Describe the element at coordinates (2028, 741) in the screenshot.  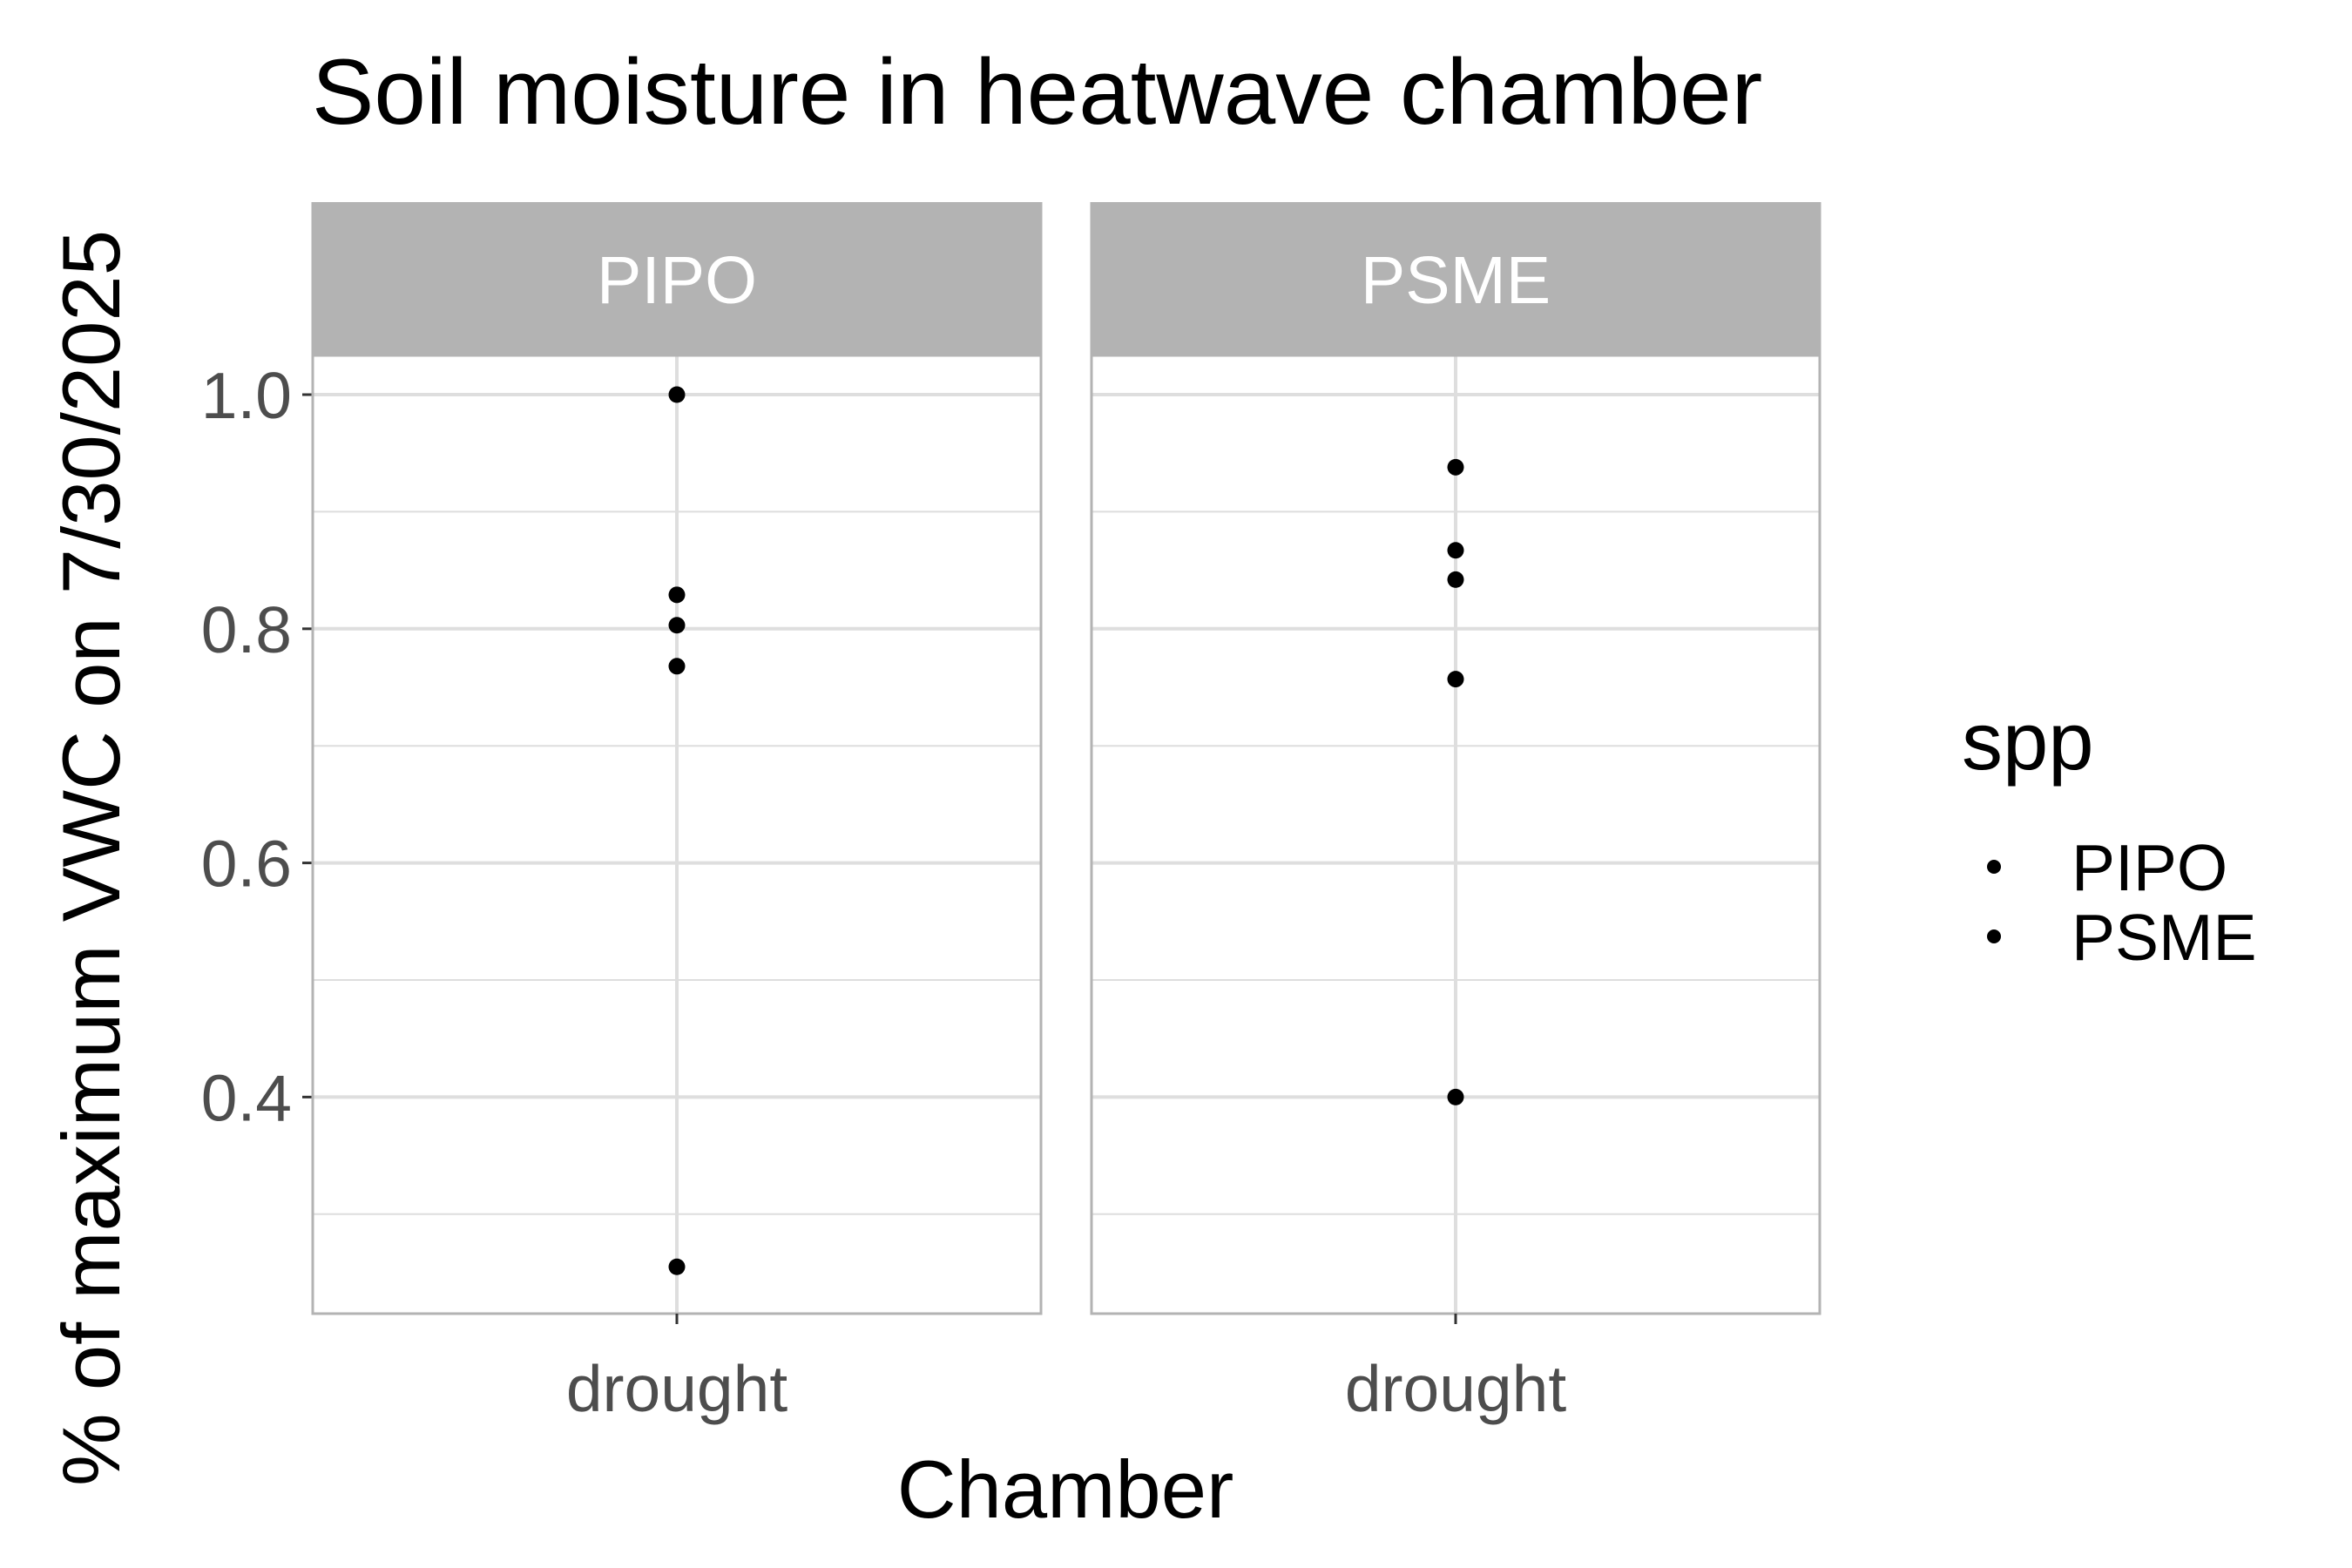
I see `legend-title: spp` at that location.